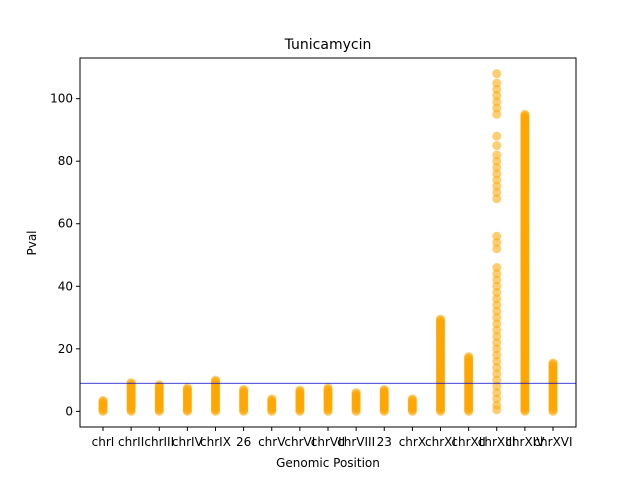 This screenshot has width=640, height=485. What do you see at coordinates (552, 442) in the screenshot?
I see `x-tick-label: chrXVI` at bounding box center [552, 442].